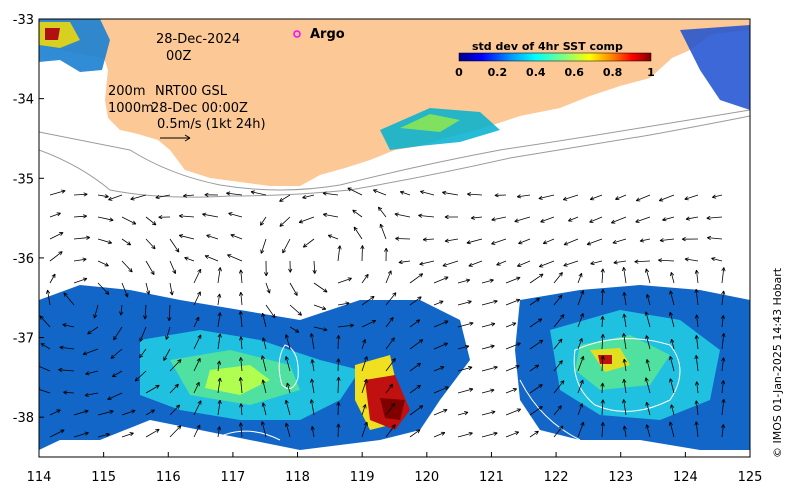 The height and width of the screenshot is (492, 791). Describe the element at coordinates (547, 46) in the screenshot. I see `colorbar-title: std dev of 4hr SST comp` at that location.